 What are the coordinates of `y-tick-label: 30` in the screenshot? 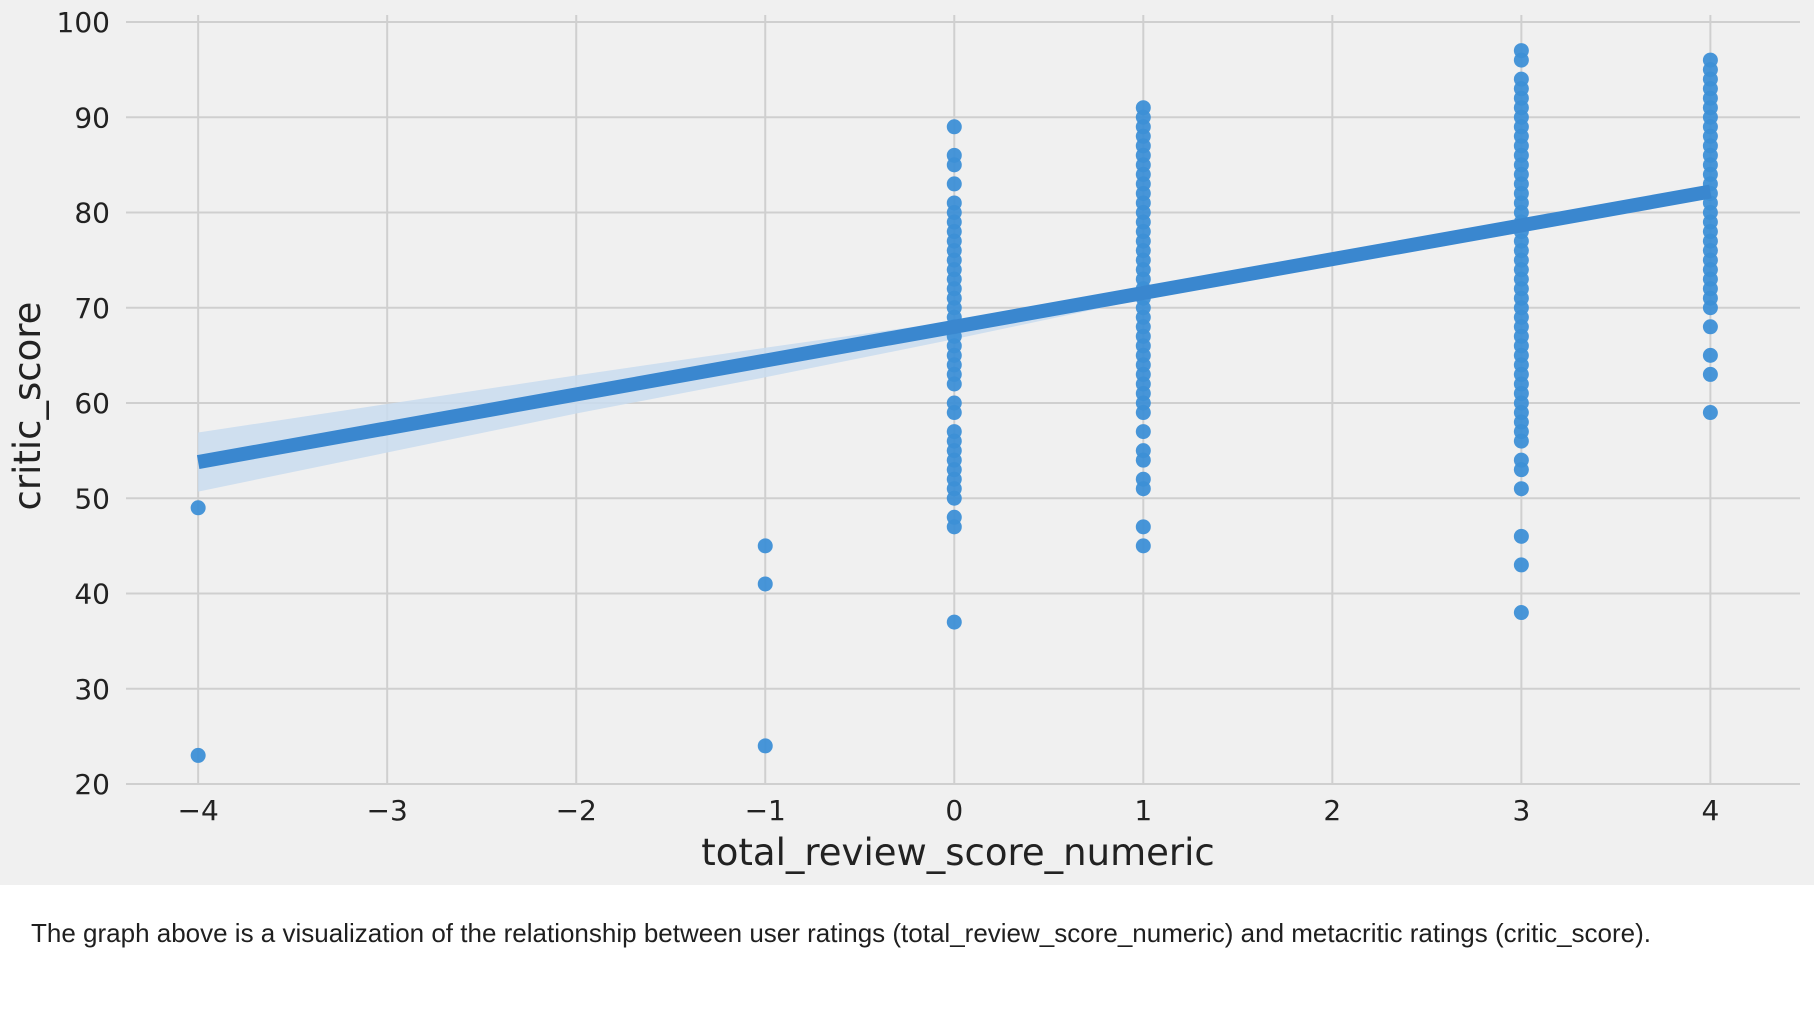 It's located at (92, 689).